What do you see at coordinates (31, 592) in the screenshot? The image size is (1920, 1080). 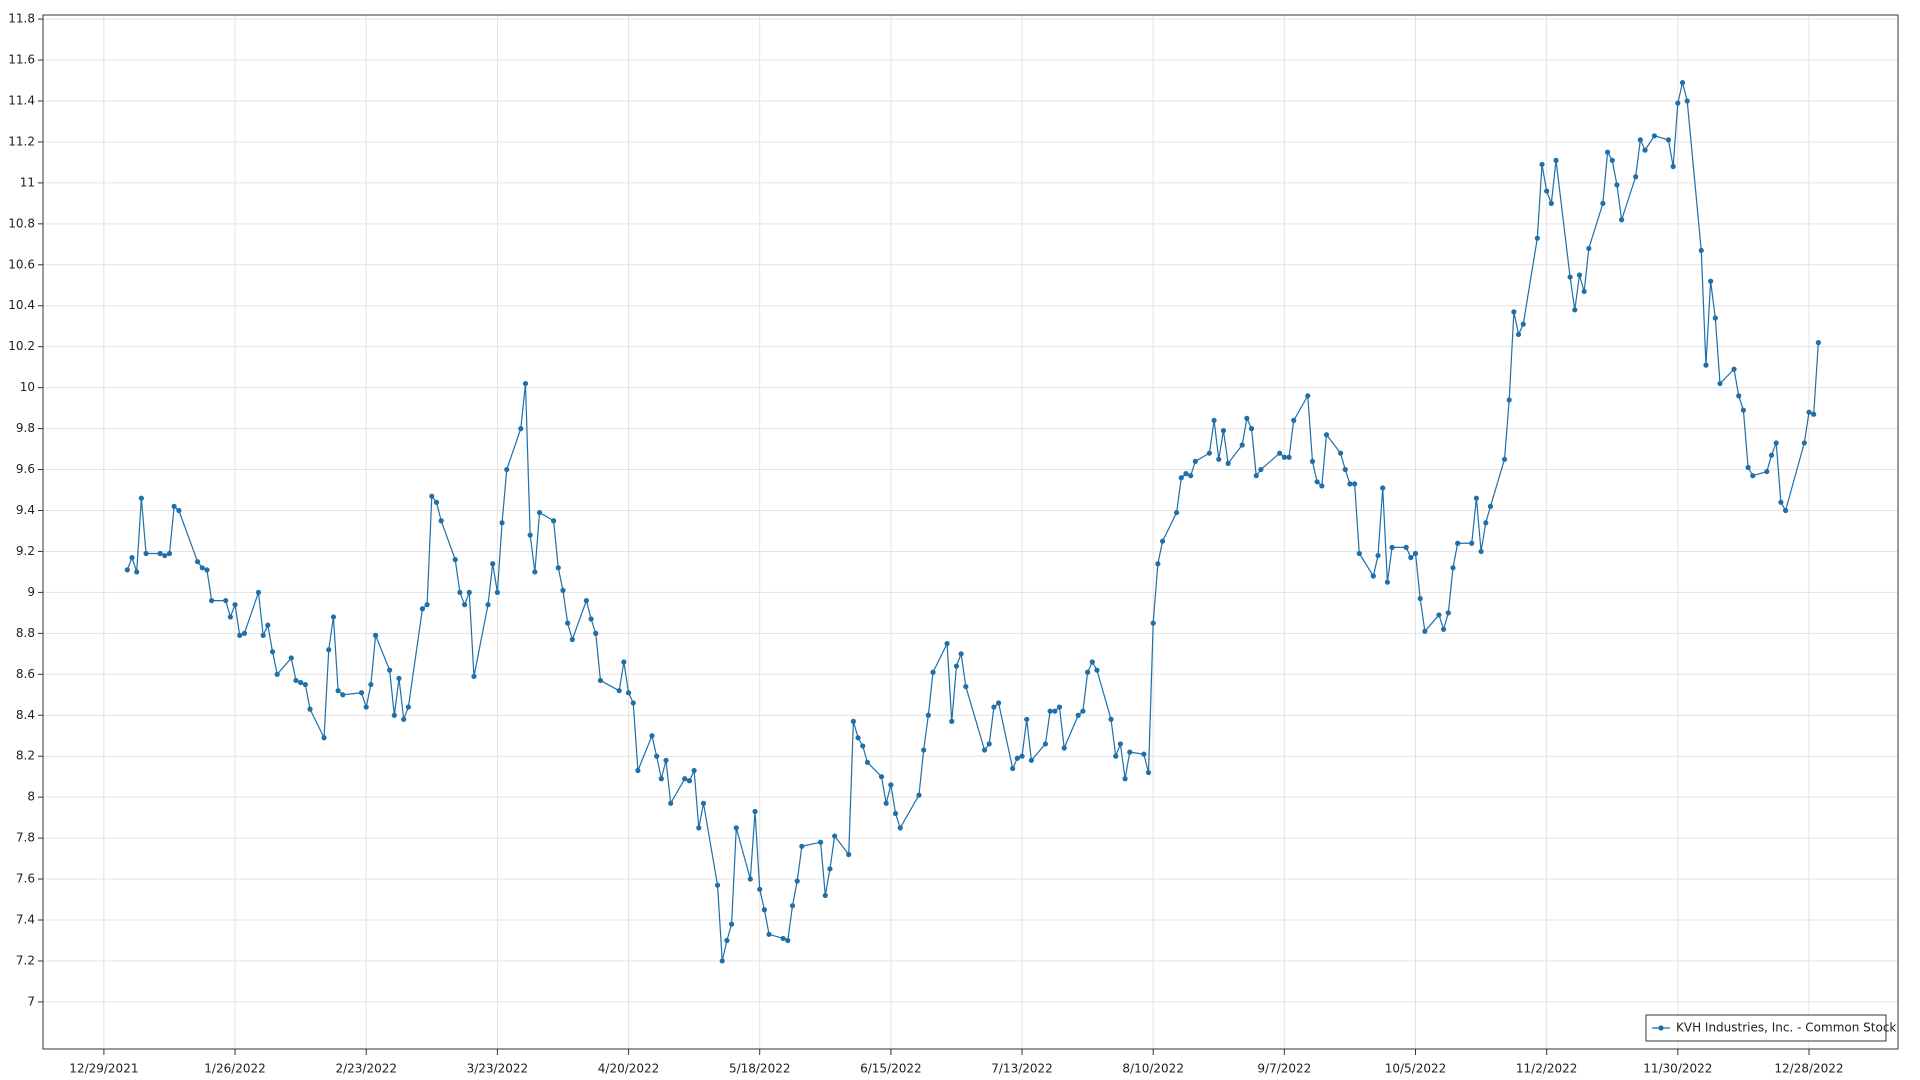 I see `y-tick-label: 9` at bounding box center [31, 592].